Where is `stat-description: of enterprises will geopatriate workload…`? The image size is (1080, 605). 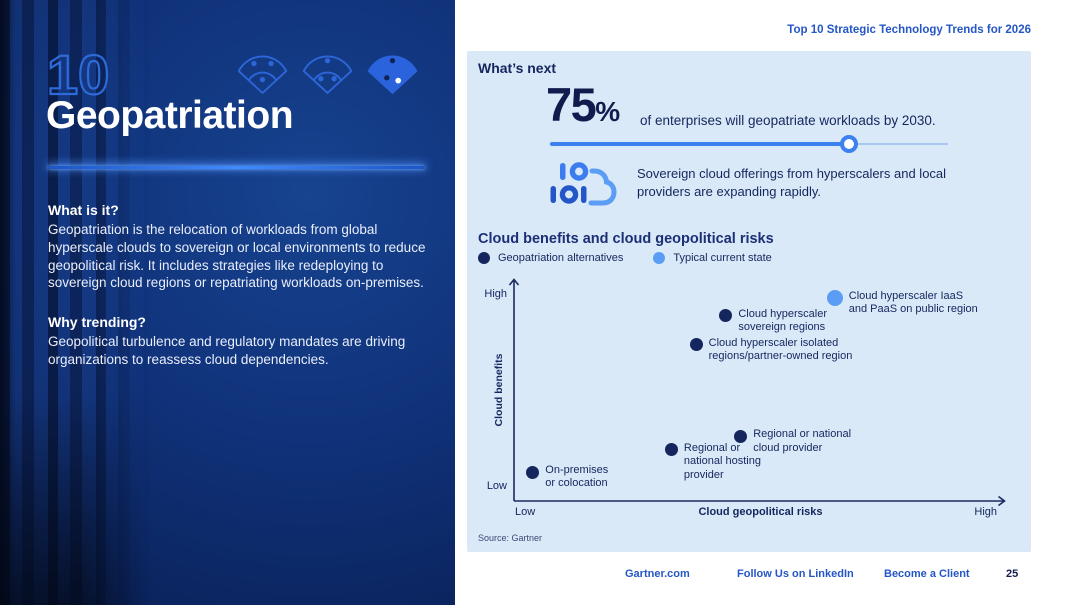
stat-description: of enterprises will geopatriate workload… is located at coordinates (788, 120).